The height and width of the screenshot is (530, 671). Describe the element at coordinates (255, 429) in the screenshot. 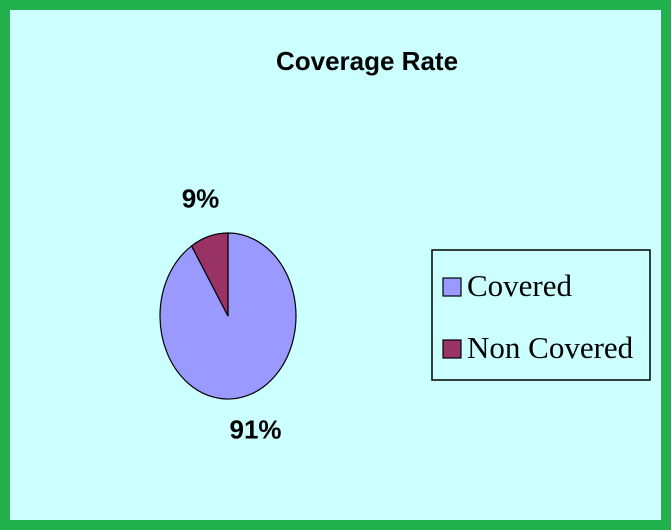

I see `data-label: 91%` at that location.